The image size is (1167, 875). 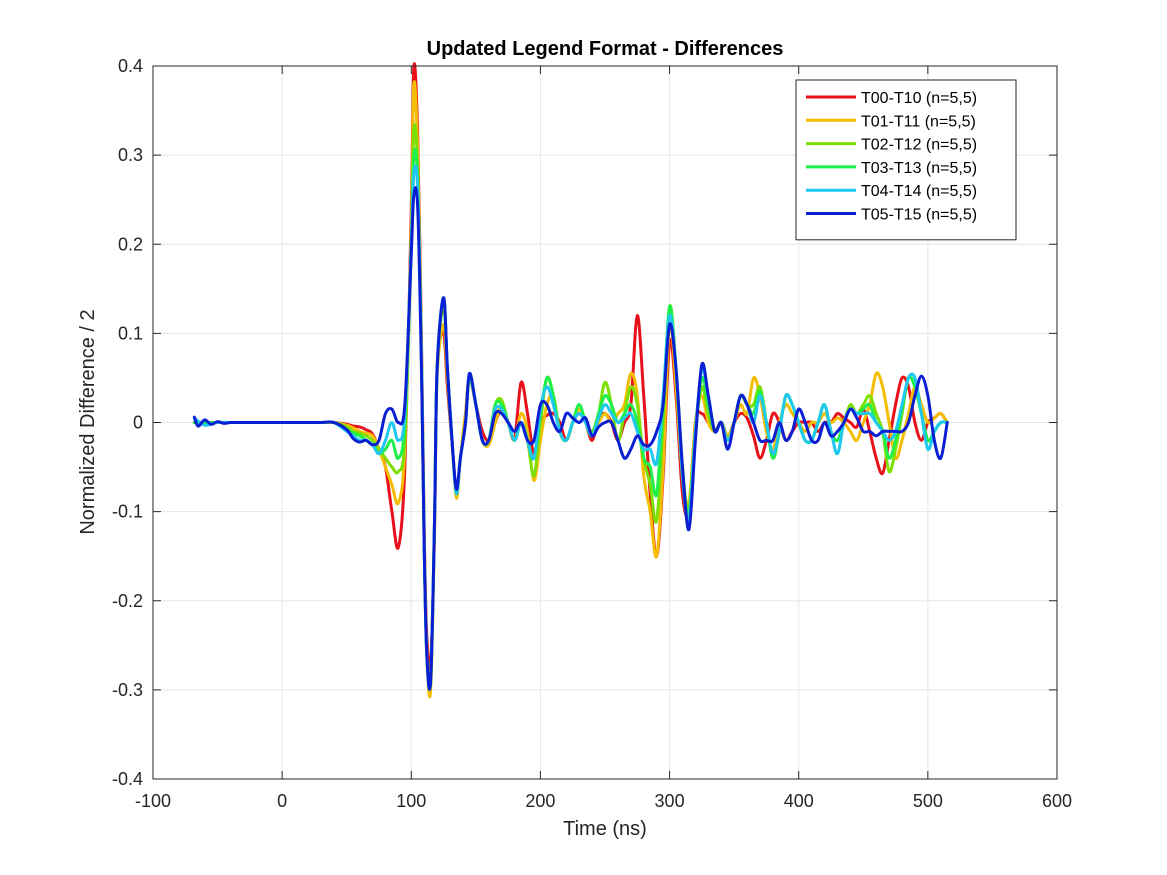 What do you see at coordinates (919, 98) in the screenshot?
I see `legend-label: T00-T10 (n=5,5)` at bounding box center [919, 98].